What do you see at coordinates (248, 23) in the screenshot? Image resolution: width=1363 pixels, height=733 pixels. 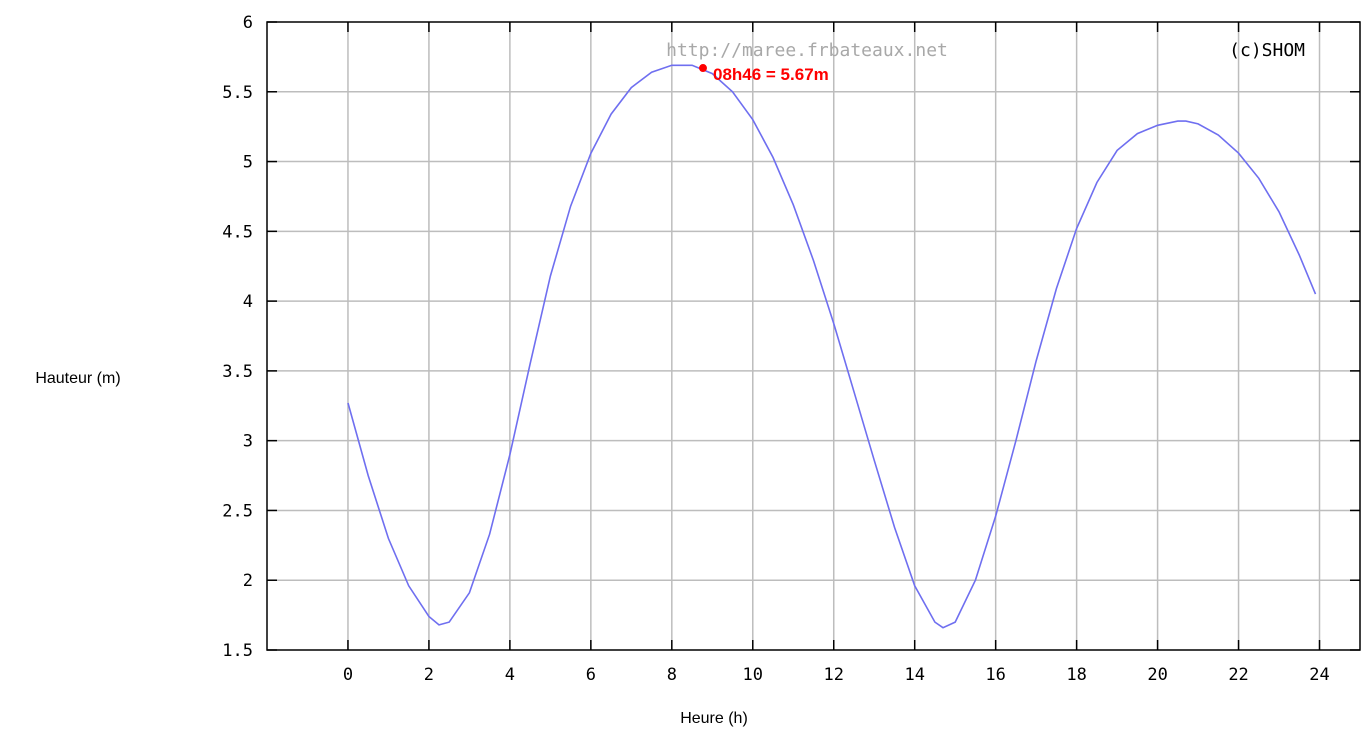 I see `y-tick-label: 6` at bounding box center [248, 23].